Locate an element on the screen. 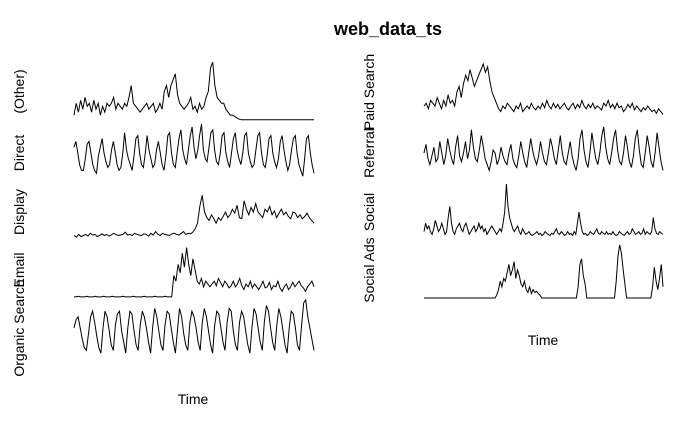  y-axis-label-paid-search: Paid Search is located at coordinates (369, 92).